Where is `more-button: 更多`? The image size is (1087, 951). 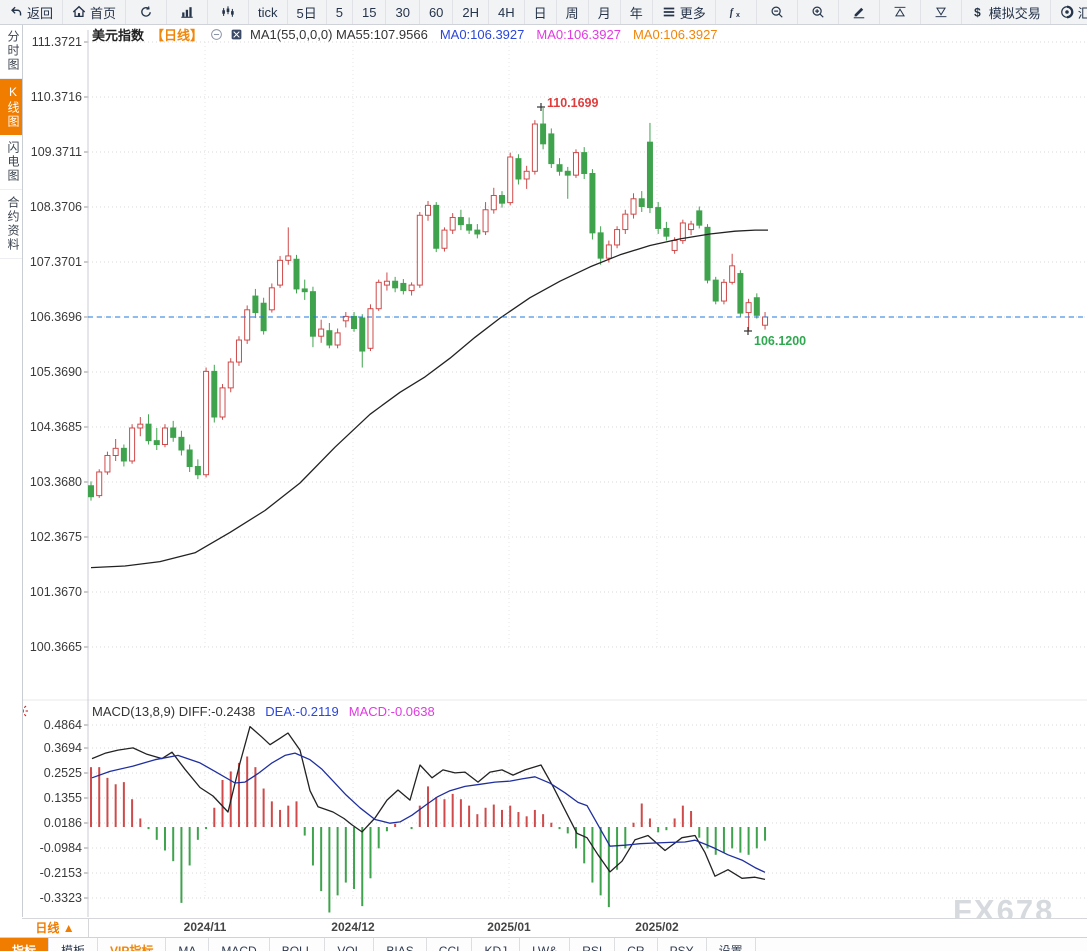
more-button: 更多 is located at coordinates (684, 12).